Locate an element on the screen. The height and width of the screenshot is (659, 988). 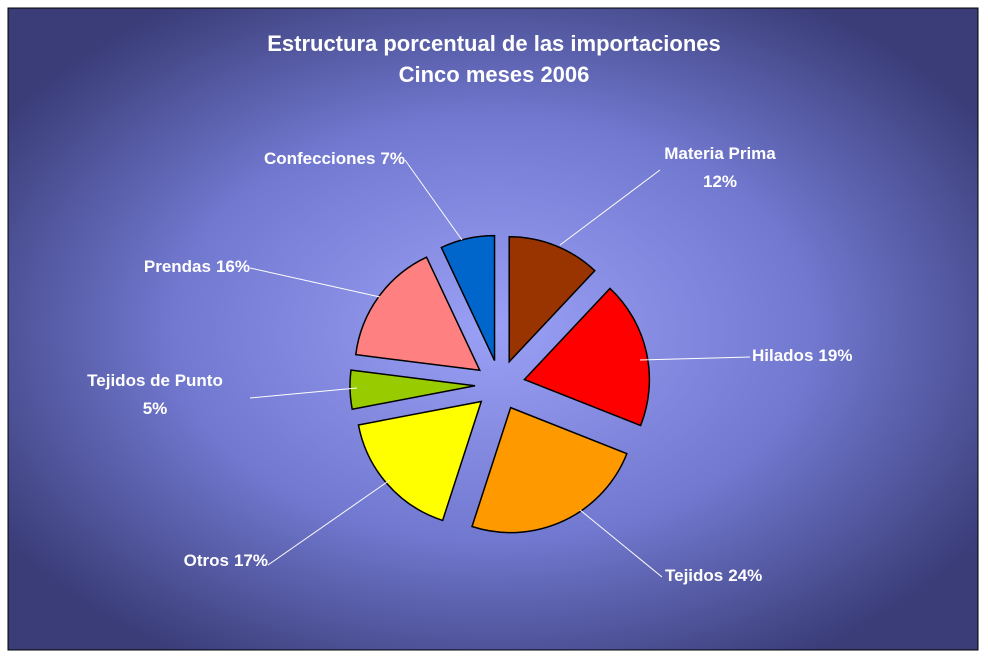
label-category: Otros is located at coordinates (206, 560).